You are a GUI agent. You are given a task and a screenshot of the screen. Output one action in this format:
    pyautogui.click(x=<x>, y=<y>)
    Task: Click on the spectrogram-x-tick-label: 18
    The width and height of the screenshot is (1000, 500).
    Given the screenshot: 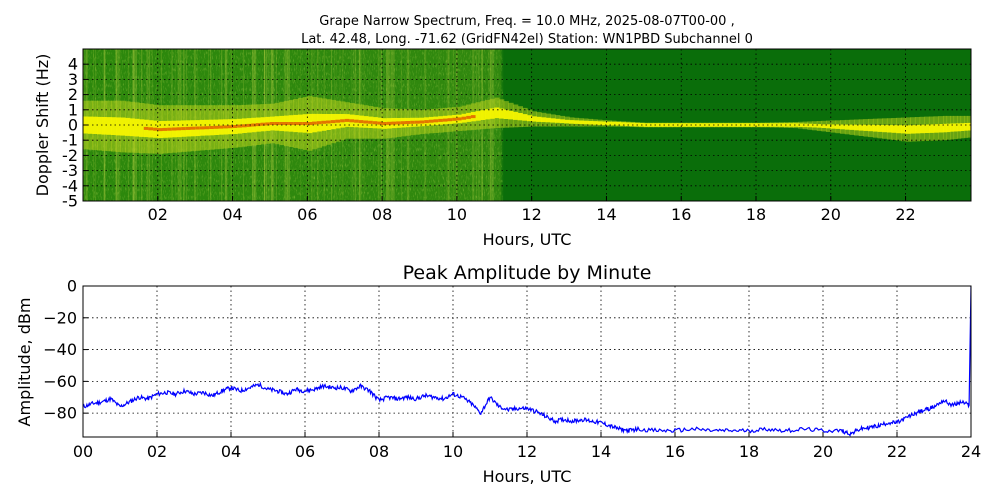 What is the action you would take?
    pyautogui.click(x=756, y=214)
    